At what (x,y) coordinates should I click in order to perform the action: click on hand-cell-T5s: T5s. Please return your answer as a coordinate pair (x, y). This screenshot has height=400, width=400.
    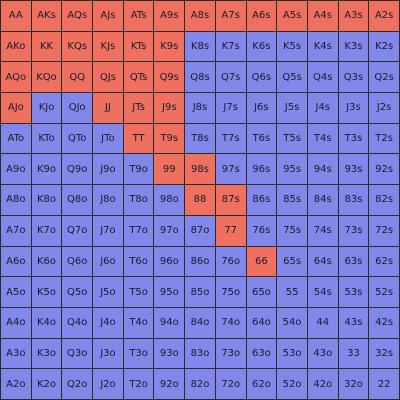
    Looking at the image, I should click on (292, 139).